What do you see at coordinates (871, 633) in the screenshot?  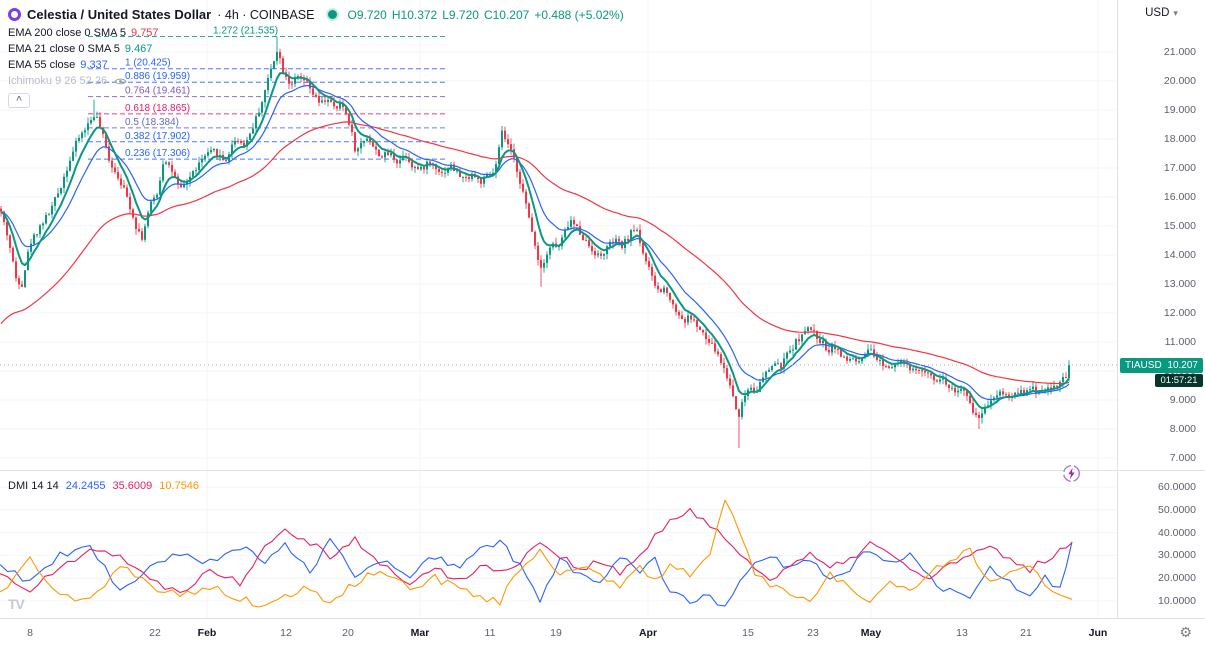 I see `time-axis-label: May` at bounding box center [871, 633].